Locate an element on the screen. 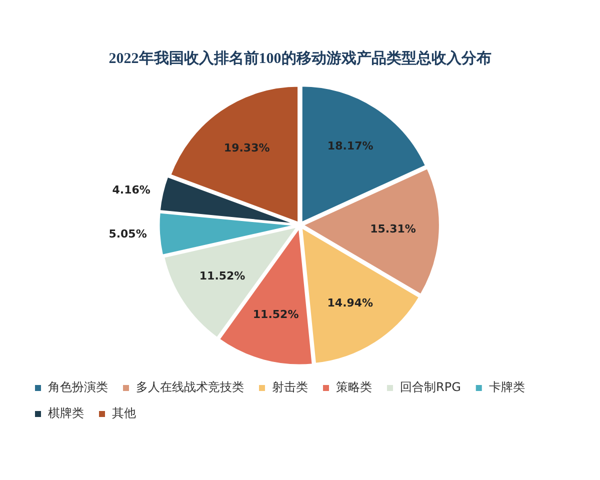  legend-label: 策略类 is located at coordinates (354, 387).